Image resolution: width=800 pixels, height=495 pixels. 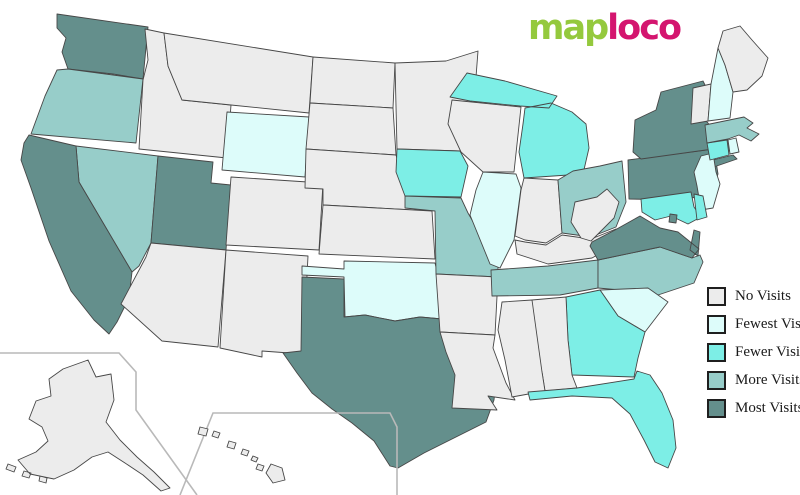 I want to click on legend-label-fewest-visits: Fewest Visits, so click(x=767, y=324).